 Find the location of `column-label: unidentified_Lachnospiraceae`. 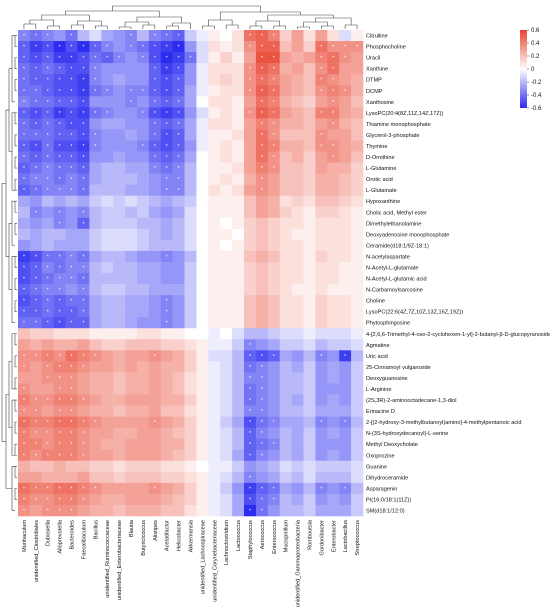

column-label: unidentified_Lachnospiraceae is located at coordinates (203, 557).